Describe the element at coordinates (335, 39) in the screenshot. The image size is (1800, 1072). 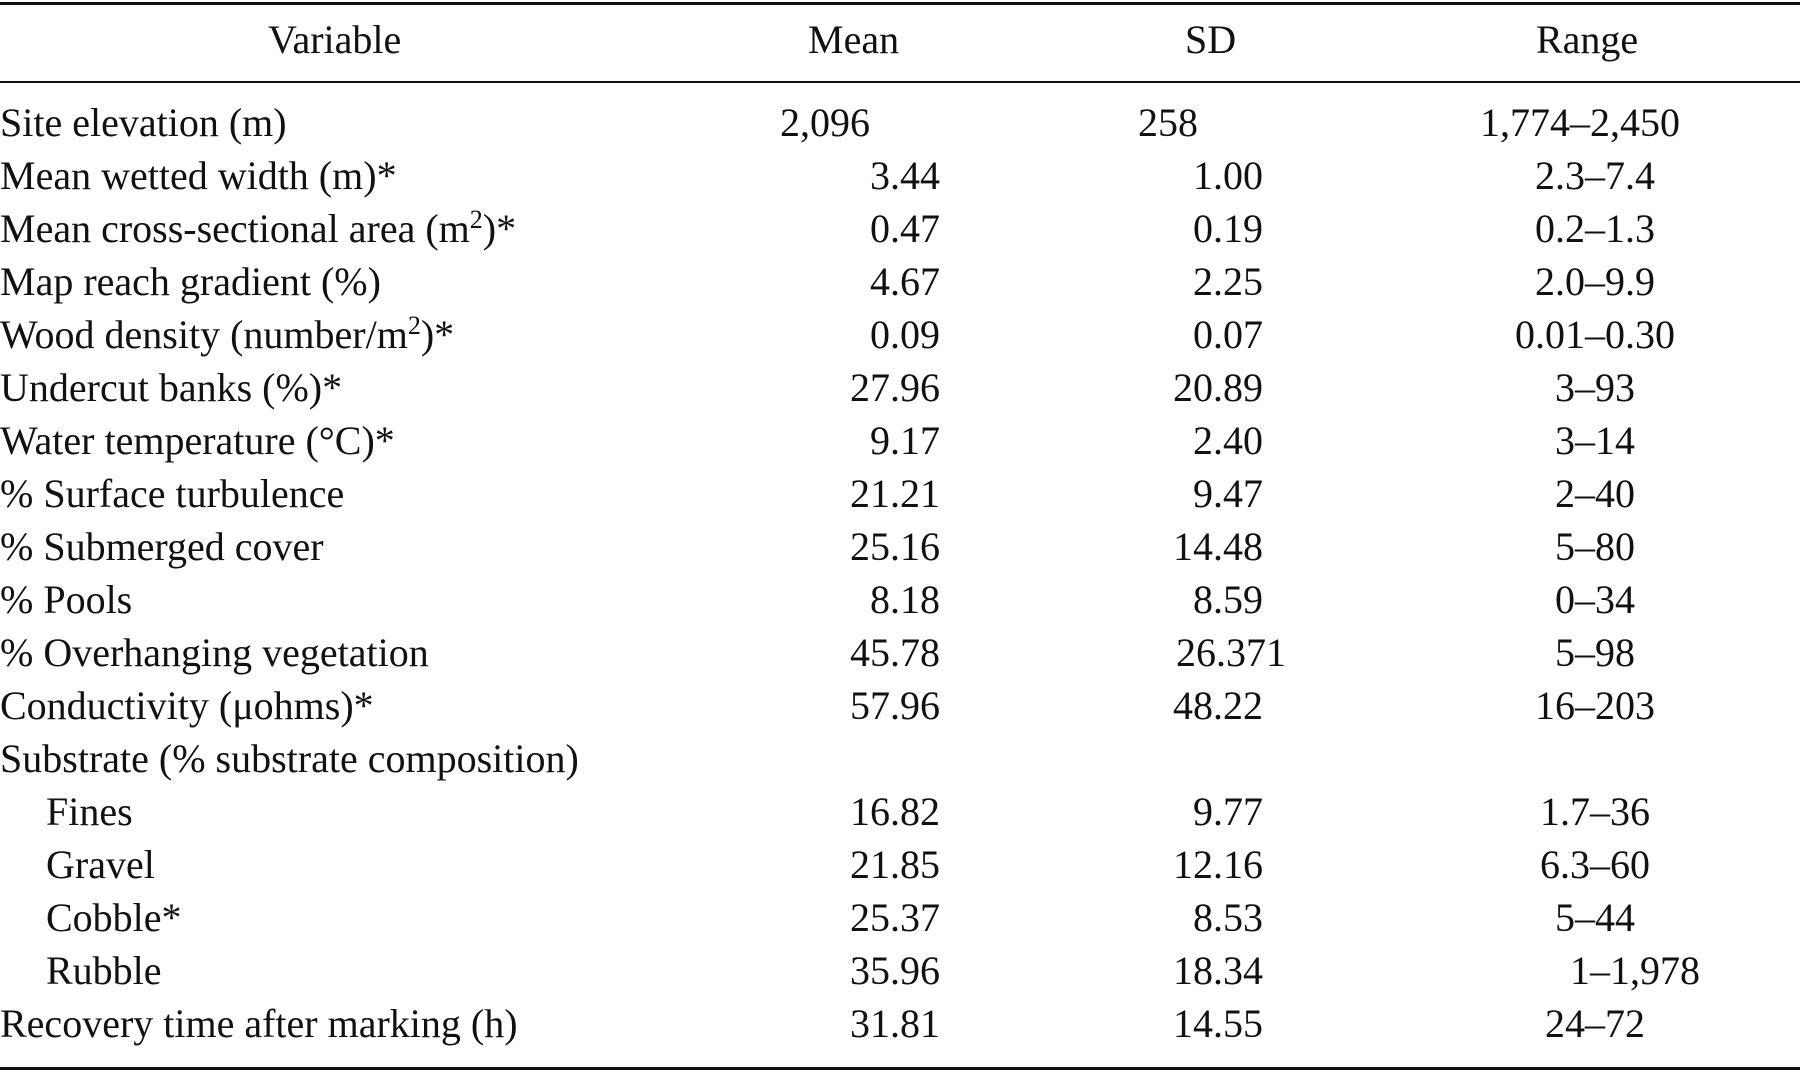
I see `column-header-variable: Variable` at that location.